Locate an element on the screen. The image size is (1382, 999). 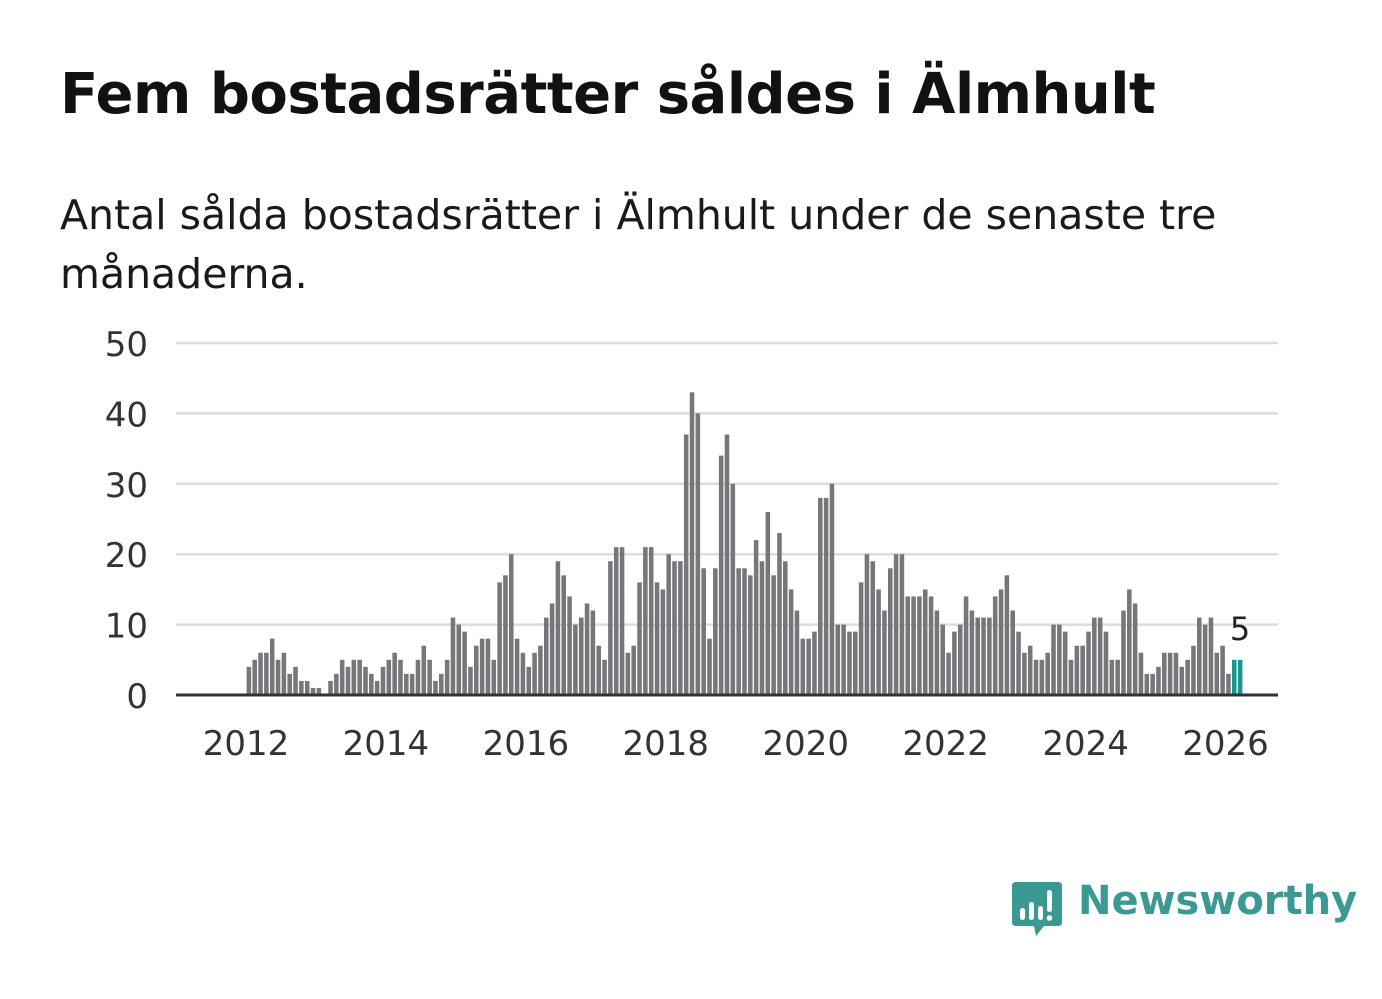
y-tick-label: 0 is located at coordinates (137, 697).